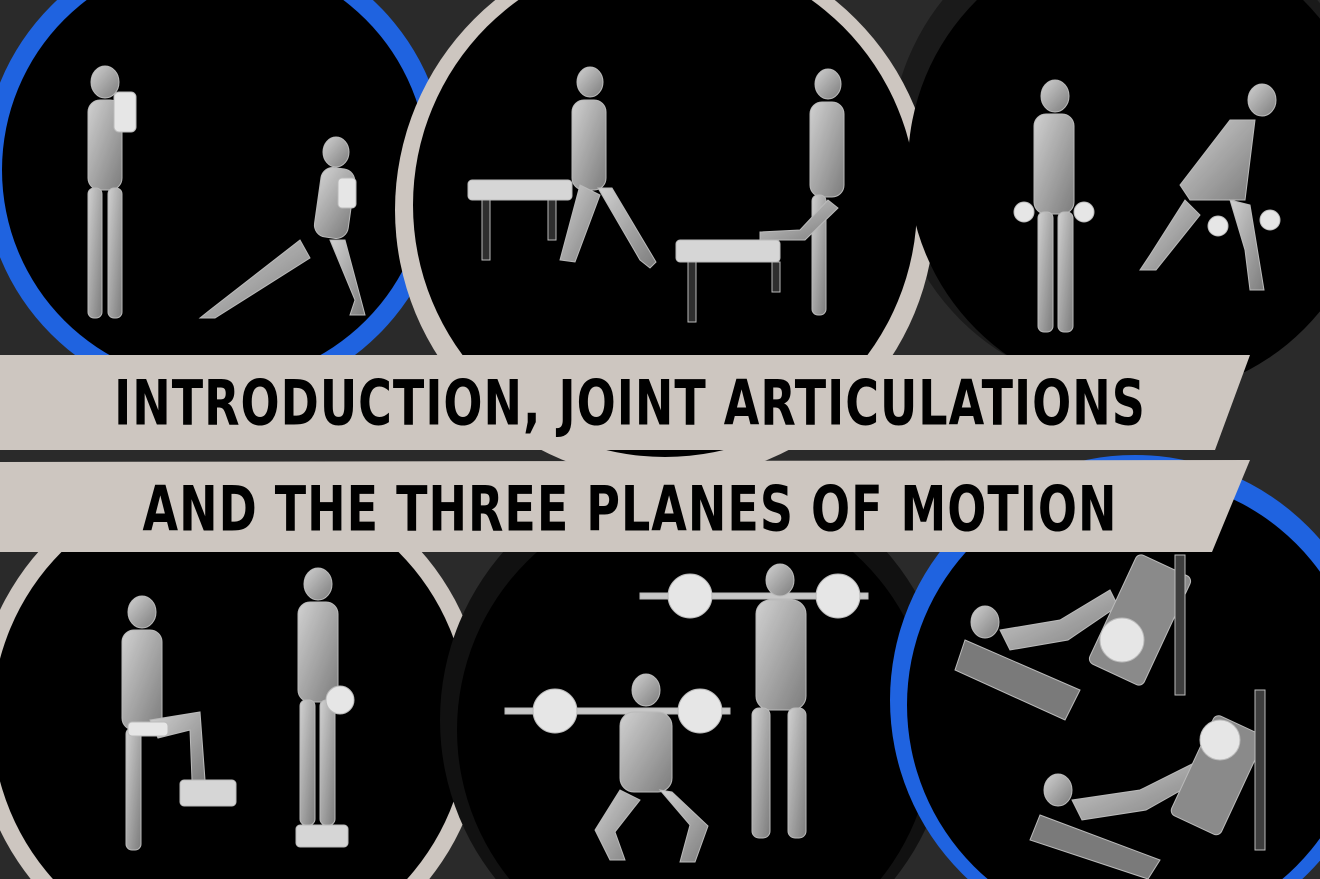 The image size is (1320, 879). I want to click on barbell-standing-figure-icon, so click(754, 701).